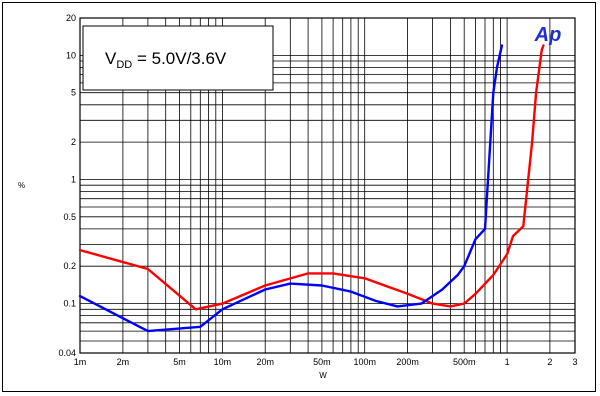 Image resolution: width=600 pixels, height=396 pixels. What do you see at coordinates (80, 362) in the screenshot?
I see `x-tick-label: 1m` at bounding box center [80, 362].